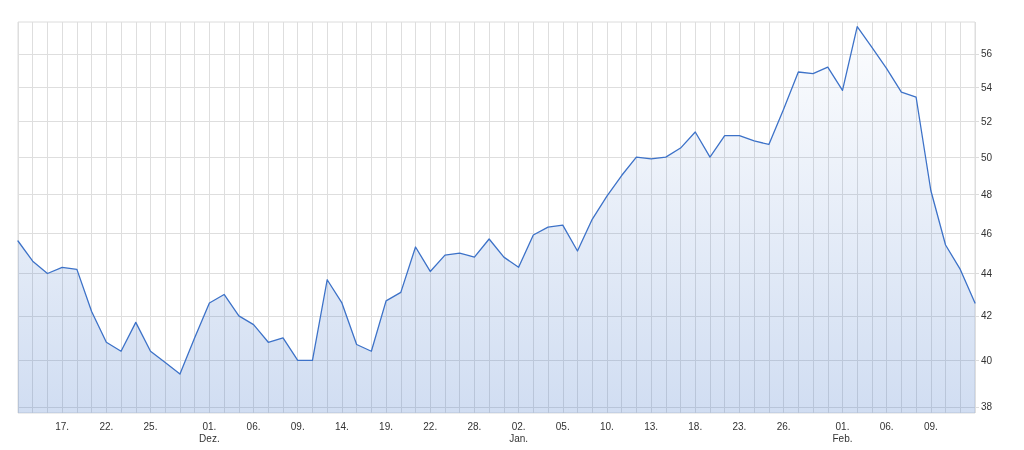  What do you see at coordinates (606, 426) in the screenshot?
I see `x-tick-label: 10.` at bounding box center [606, 426].